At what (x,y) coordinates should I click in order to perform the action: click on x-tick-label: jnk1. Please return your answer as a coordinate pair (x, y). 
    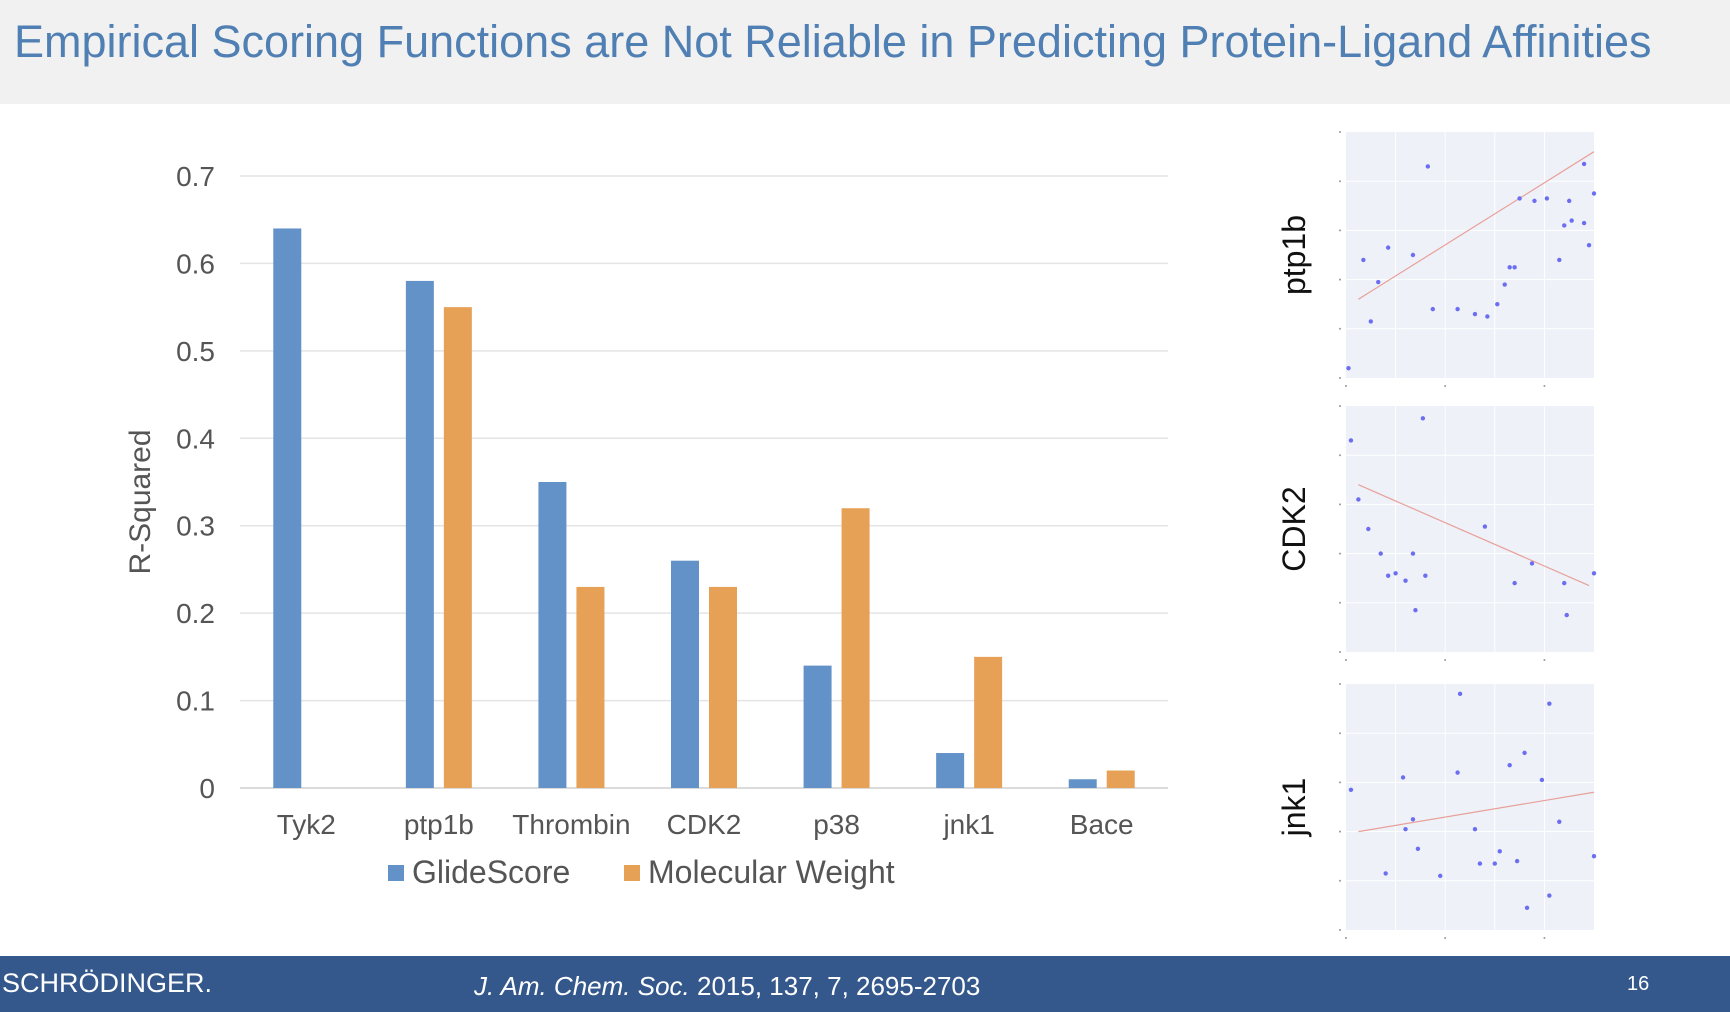
    Looking at the image, I should click on (968, 824).